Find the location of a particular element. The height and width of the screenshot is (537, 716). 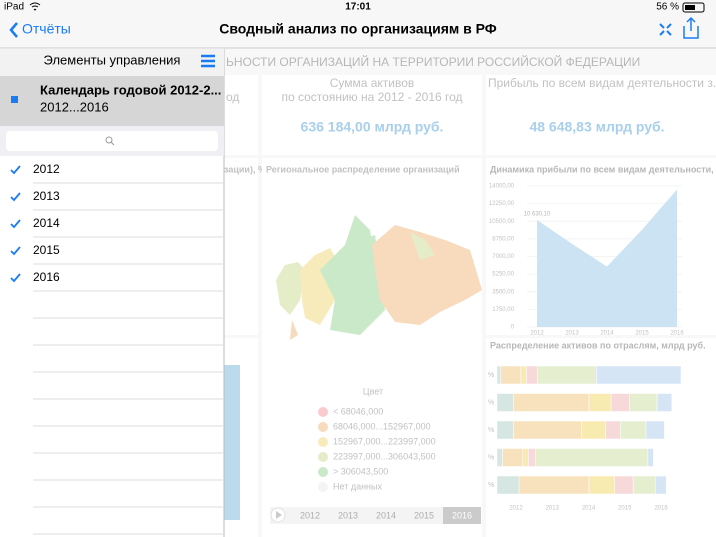

y-tick-label: 10500,00 is located at coordinates (502, 222).